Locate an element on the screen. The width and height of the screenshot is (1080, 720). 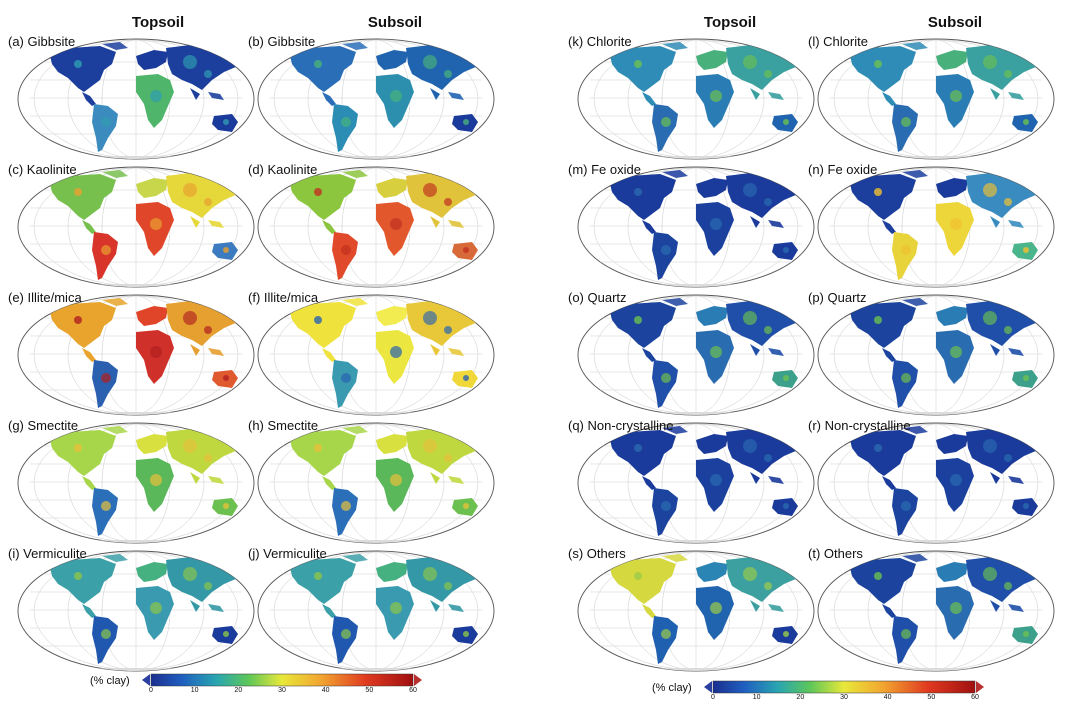
map-panel: (q) Non-crystalline is located at coordinates (697, 484).